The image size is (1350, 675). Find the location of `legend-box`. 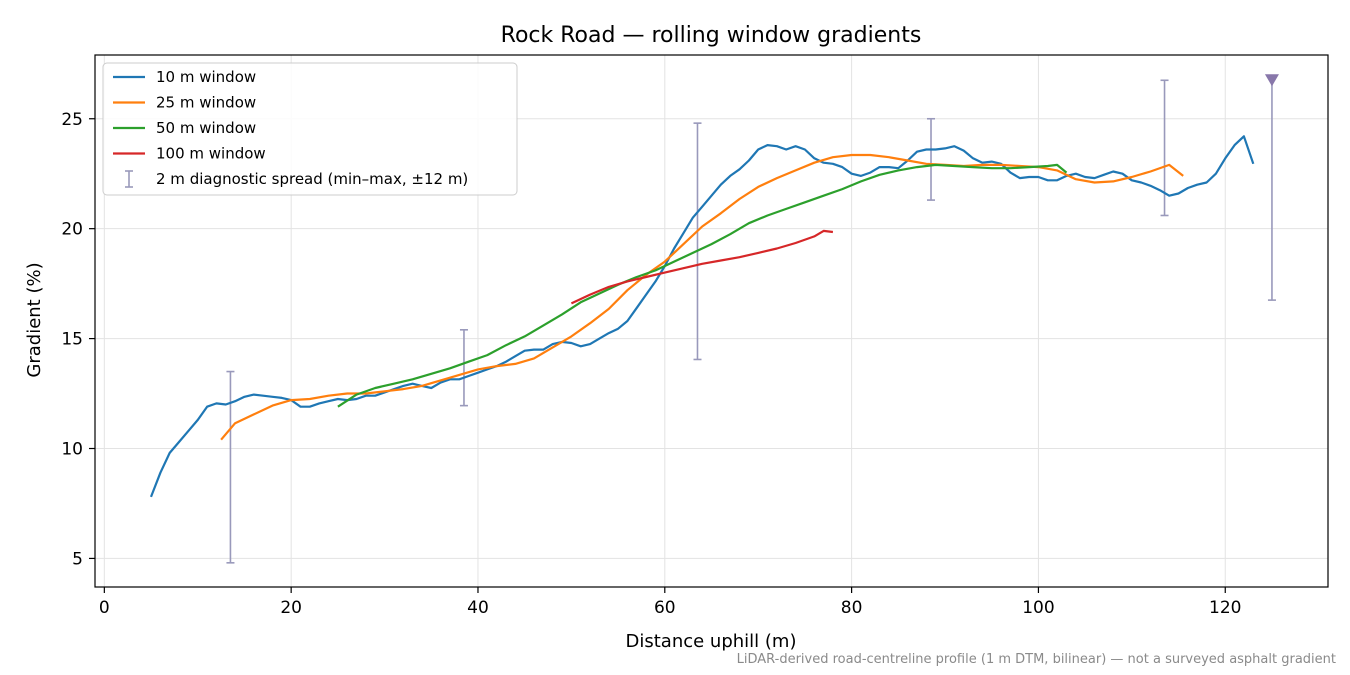

legend-box is located at coordinates (310, 129).